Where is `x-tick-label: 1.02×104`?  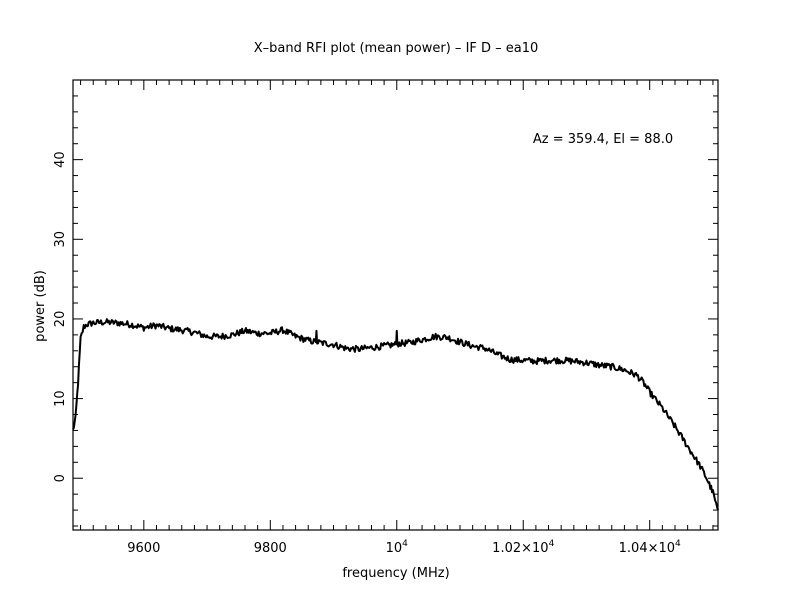
x-tick-label: 1.02×104 is located at coordinates (523, 547).